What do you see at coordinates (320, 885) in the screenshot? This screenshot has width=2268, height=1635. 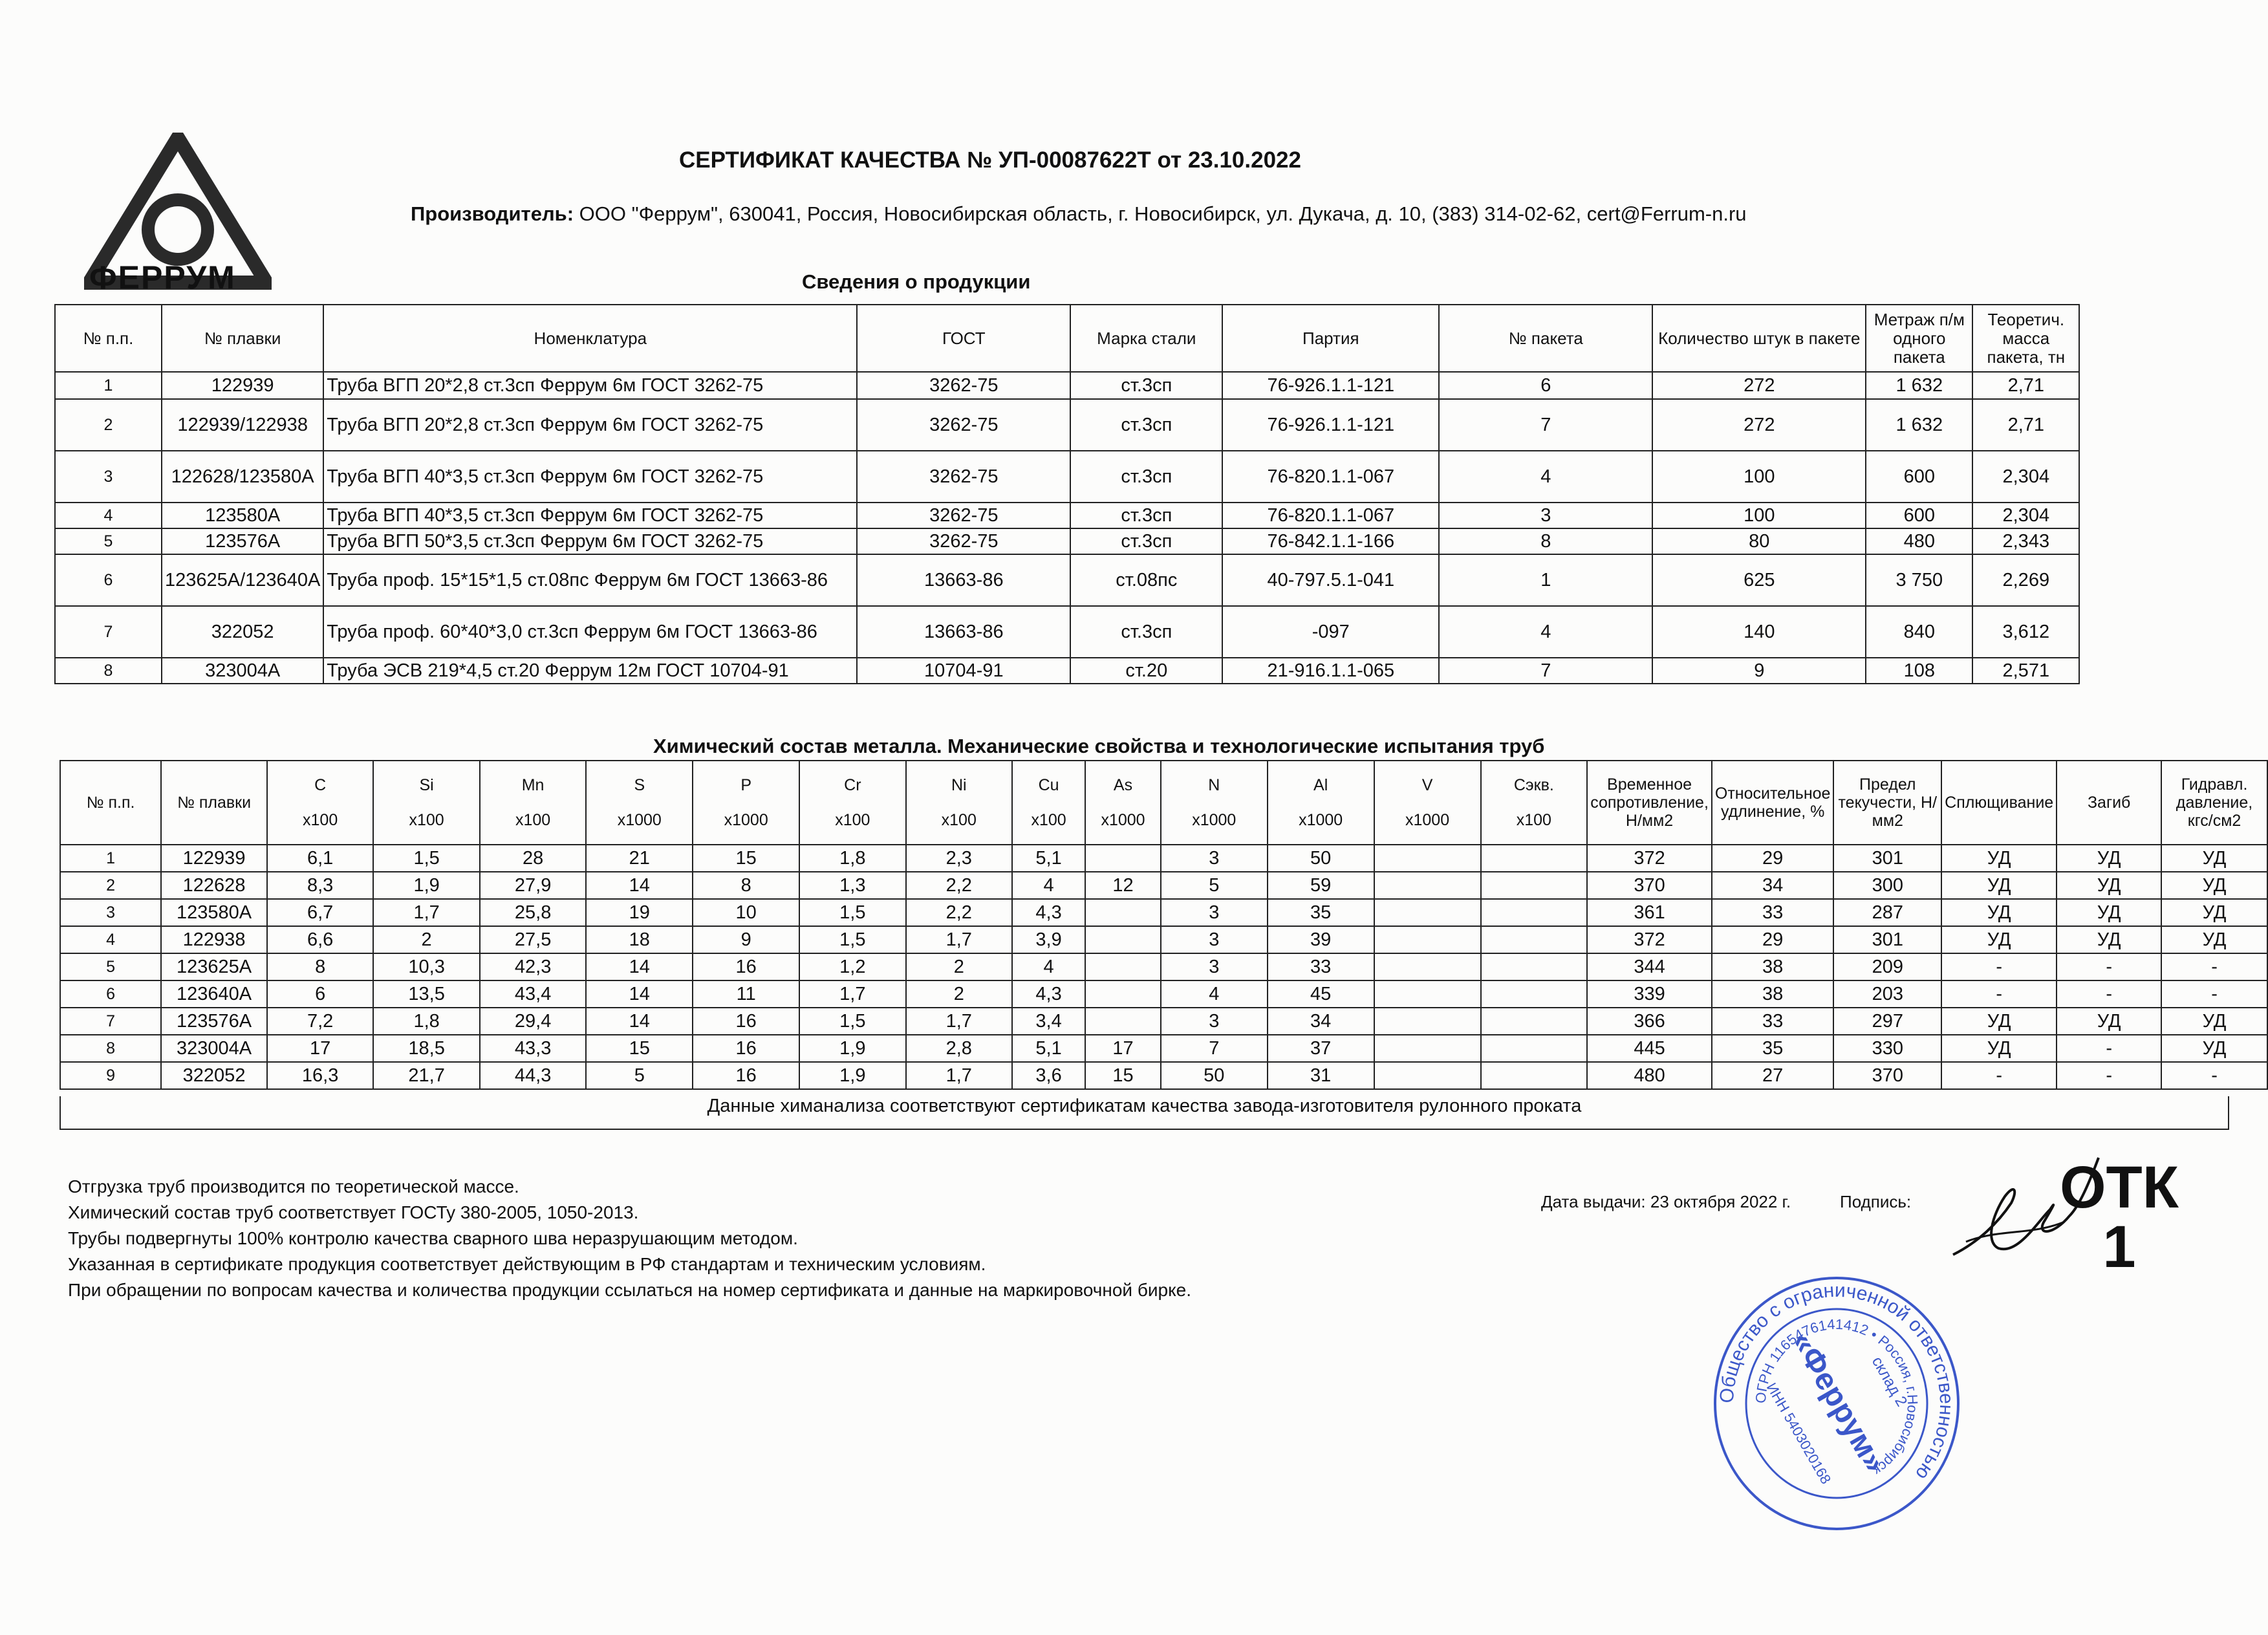 I see `table-cell: 8,3` at bounding box center [320, 885].